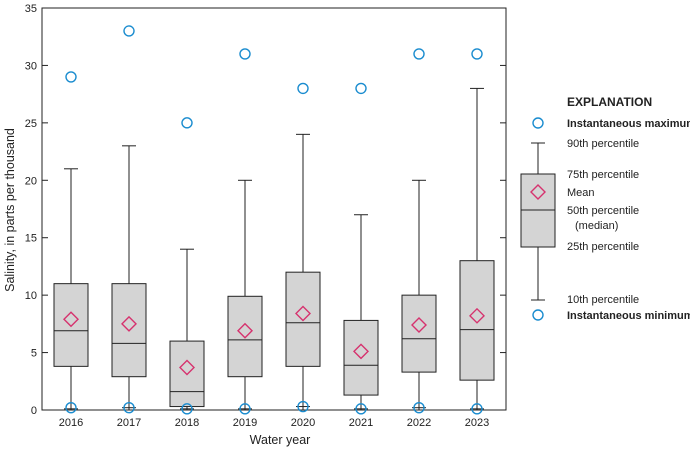 The width and height of the screenshot is (690, 450). Describe the element at coordinates (129, 423) in the screenshot. I see `x-tick-label: 2017` at that location.